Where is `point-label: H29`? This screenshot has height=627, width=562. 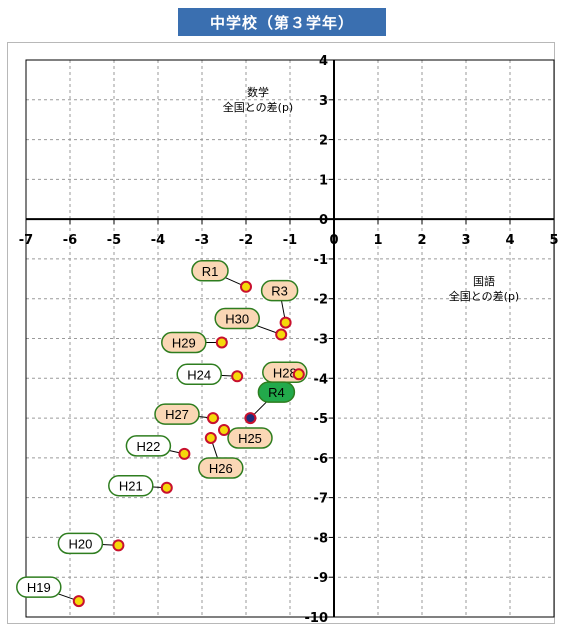
point-label: H29 is located at coordinates (184, 342).